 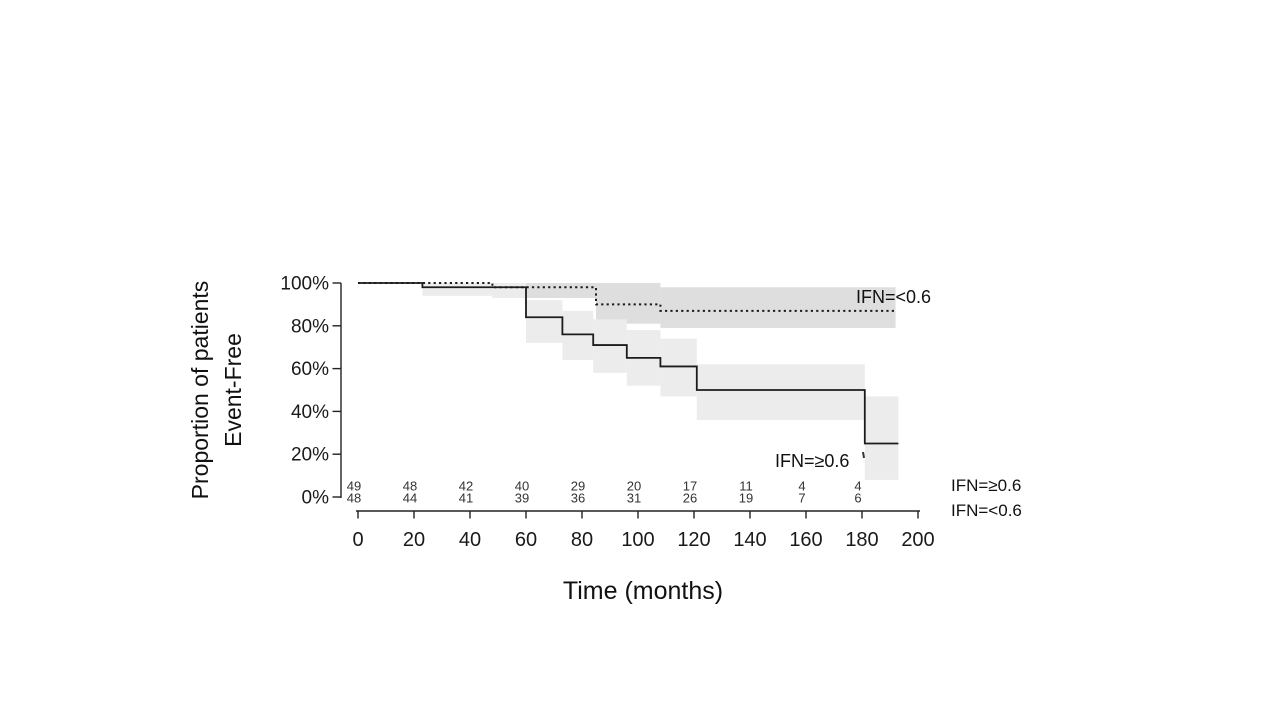 What do you see at coordinates (578, 486) in the screenshot?
I see `risk-count-ifn-ge-0.6: 29` at bounding box center [578, 486].